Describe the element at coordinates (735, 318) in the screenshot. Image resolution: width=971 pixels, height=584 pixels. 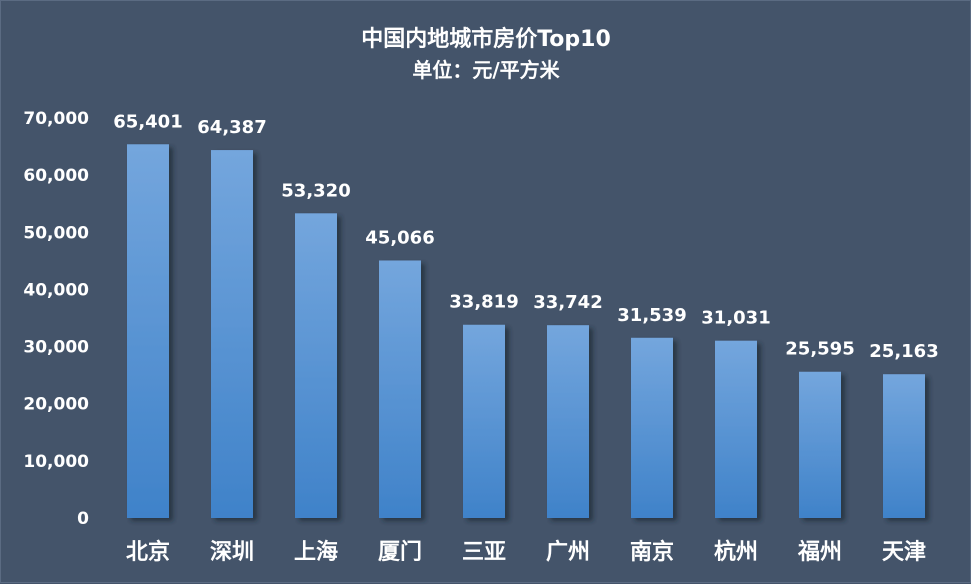
I see `data-label: 31,031` at that location.